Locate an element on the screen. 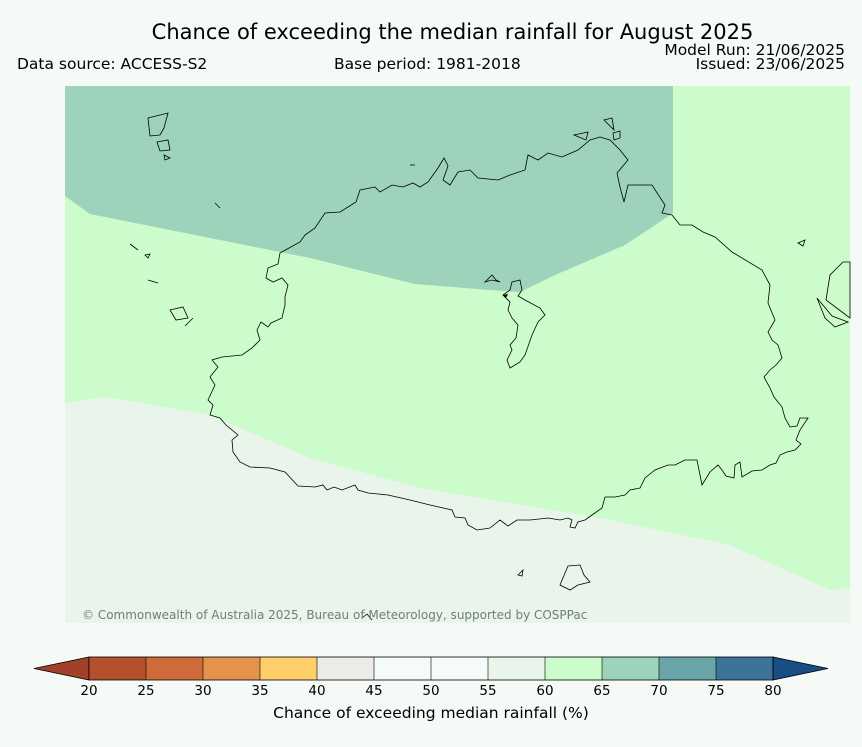 This screenshot has height=747, width=862. issued-label: Issued: 23/06/2025 is located at coordinates (770, 64).